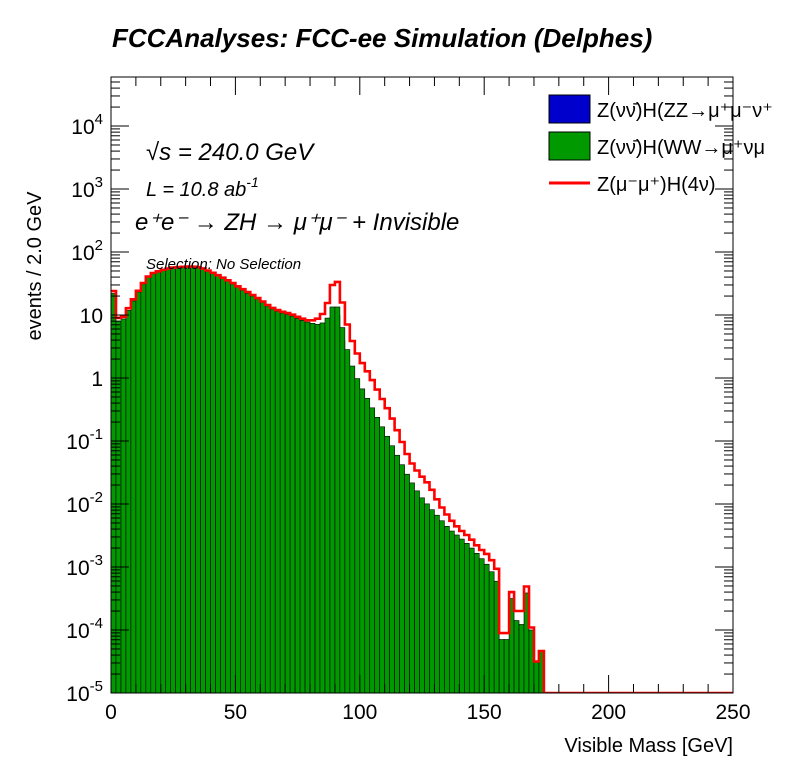 The height and width of the screenshot is (772, 796). What do you see at coordinates (97, 379) in the screenshot?
I see `y-tick-label: 1` at bounding box center [97, 379].